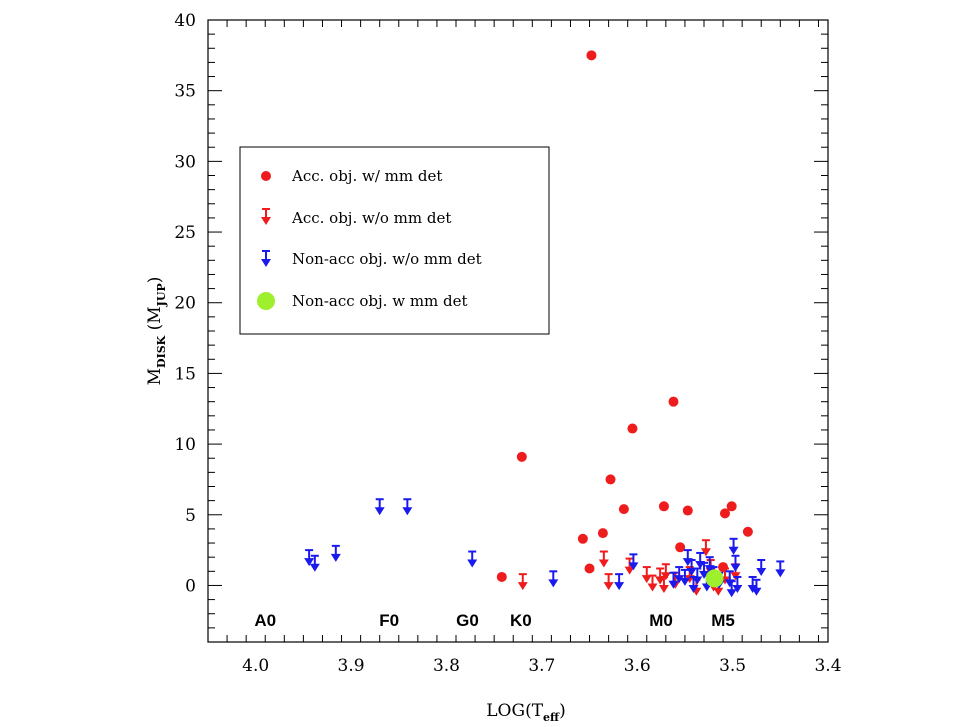  I want to click on y-tick-label: 20, so click(185, 304).